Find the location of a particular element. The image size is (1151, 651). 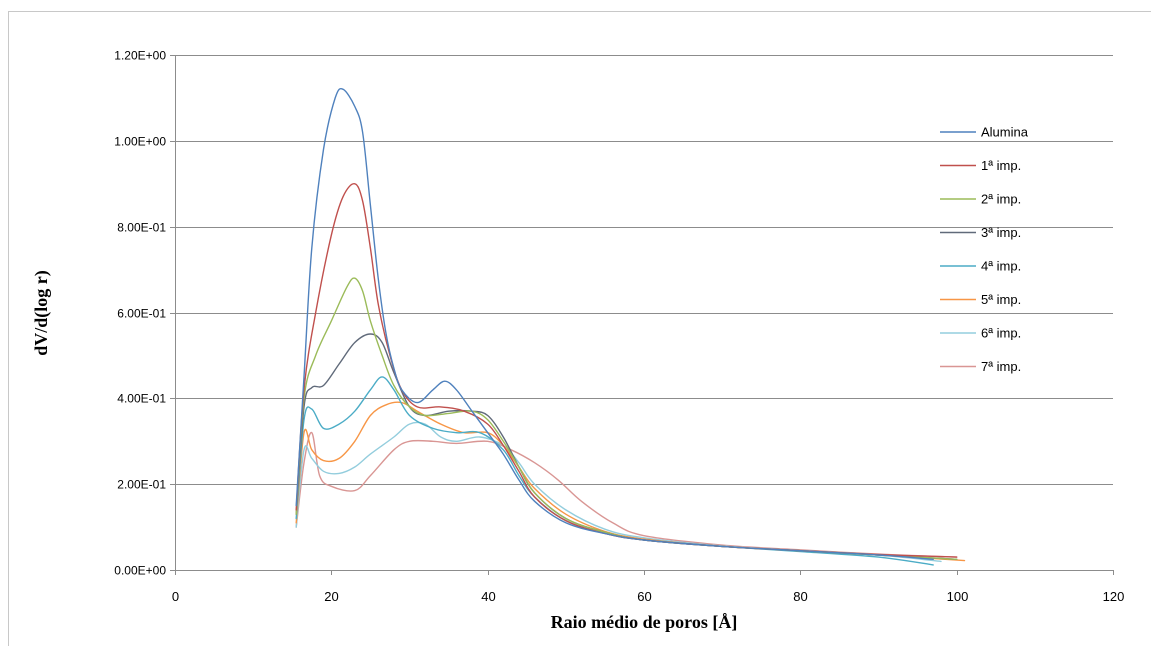

x-axis-title: Raio médio de poros [Å] is located at coordinates (644, 622).